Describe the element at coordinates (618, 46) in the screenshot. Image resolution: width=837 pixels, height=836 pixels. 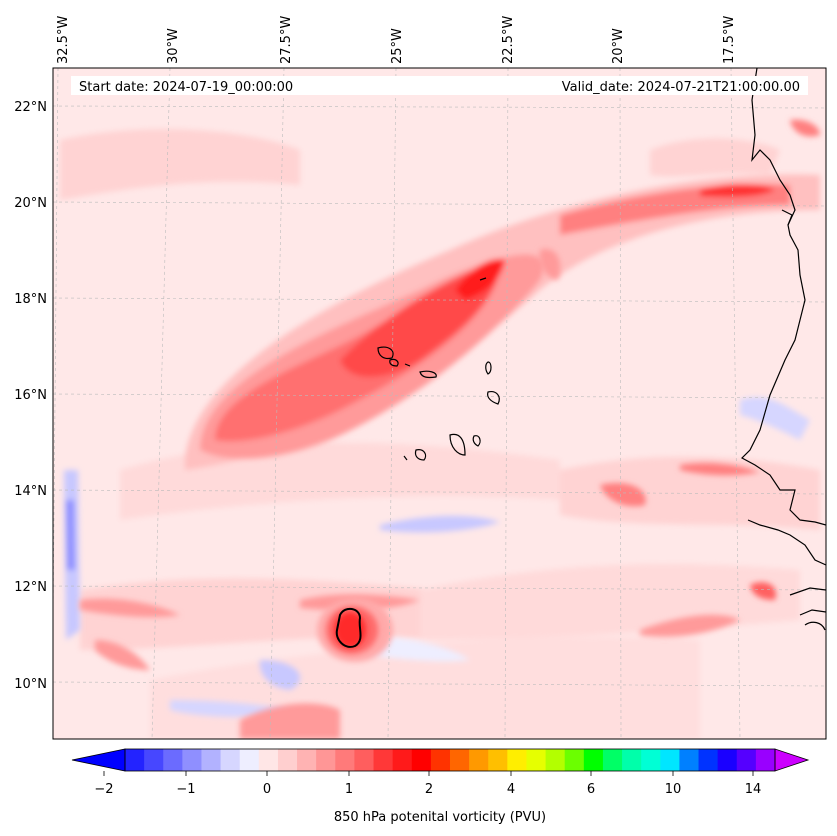
I see `lon-label: 20°W` at that location.